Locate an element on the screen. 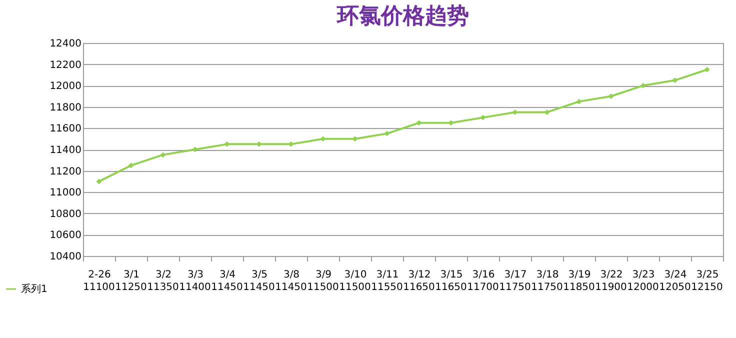  y-tick-label: 11400 is located at coordinates (66, 150).